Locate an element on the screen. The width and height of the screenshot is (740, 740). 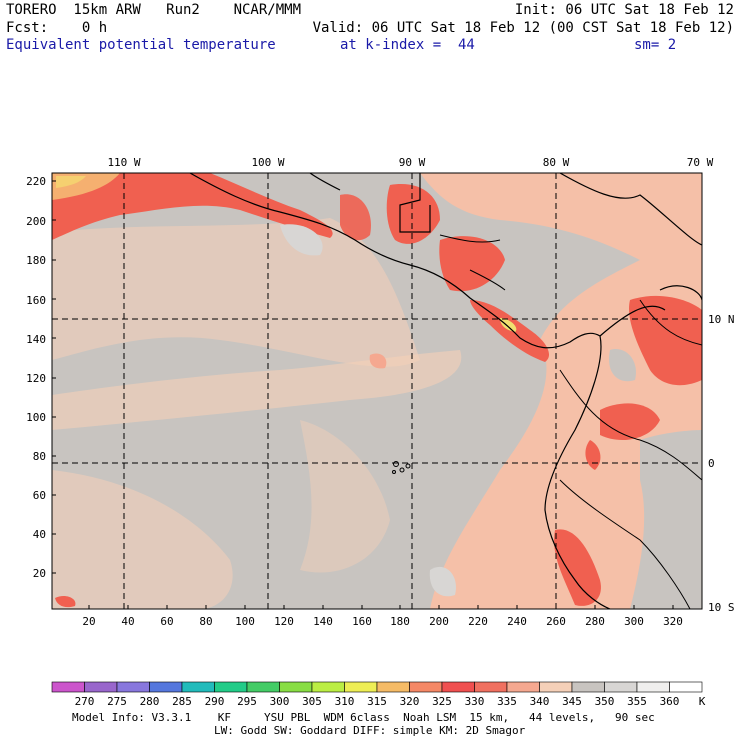
lat-label: 10 S is located at coordinates (721, 607).